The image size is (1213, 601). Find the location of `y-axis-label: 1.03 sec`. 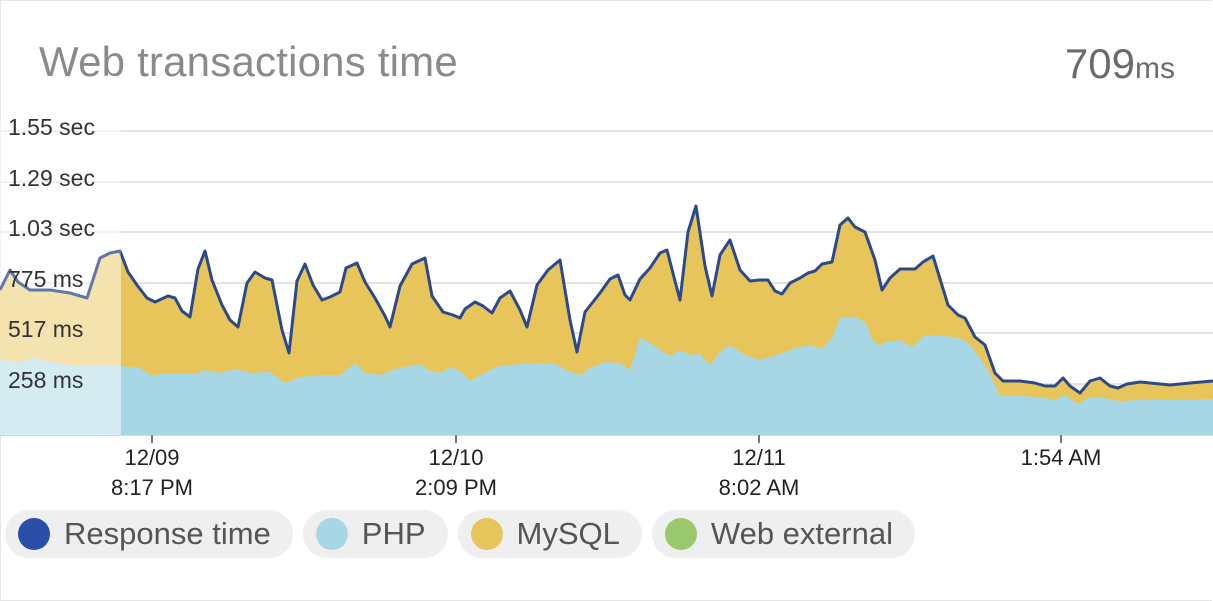

y-axis-label: 1.03 sec is located at coordinates (51, 228).